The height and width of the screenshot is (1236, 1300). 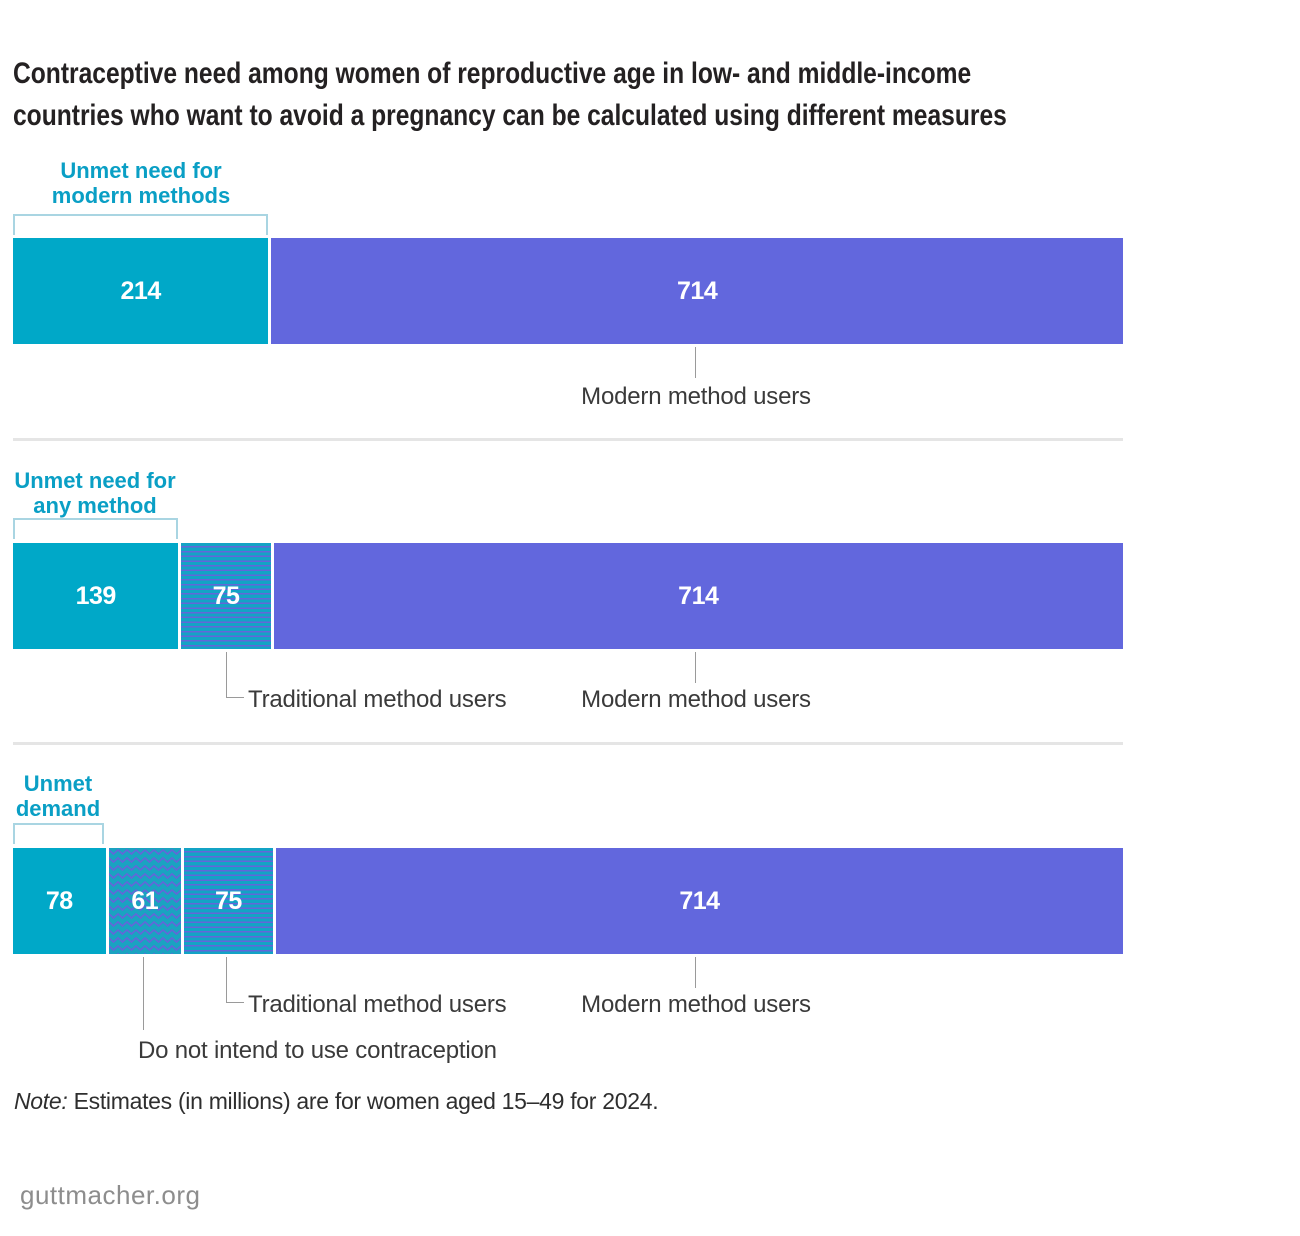 What do you see at coordinates (235, 697) in the screenshot?
I see `bar2-traditional-callout-line-horizontal` at bounding box center [235, 697].